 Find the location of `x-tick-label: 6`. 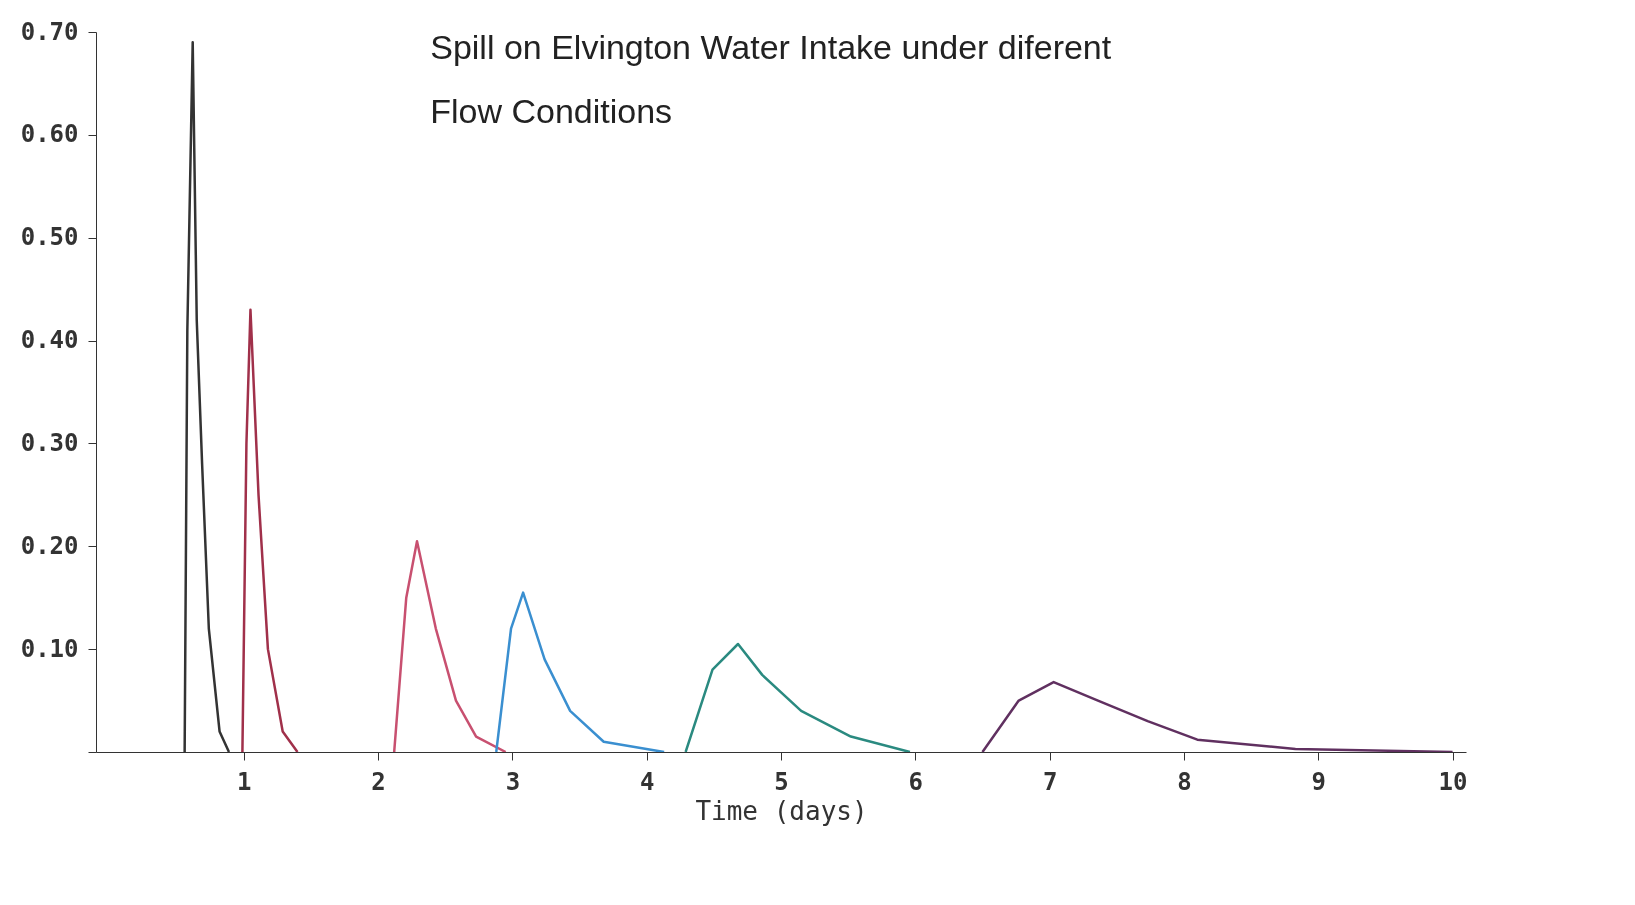

x-tick-label: 6 is located at coordinates (916, 781).